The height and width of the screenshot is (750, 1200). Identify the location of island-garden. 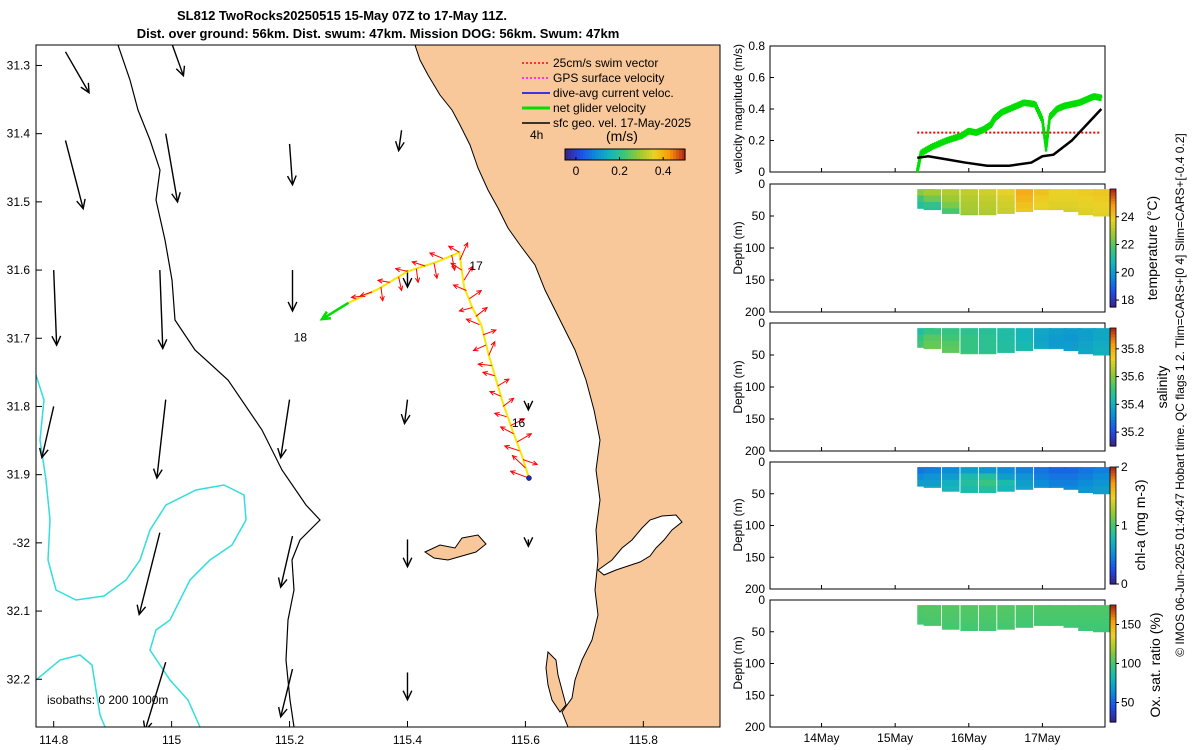
(556, 681).